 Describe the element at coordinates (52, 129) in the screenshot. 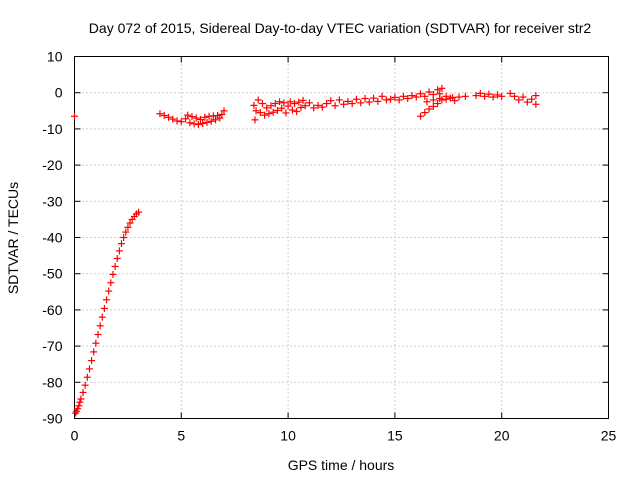

I see `y-tick-label: -10` at that location.